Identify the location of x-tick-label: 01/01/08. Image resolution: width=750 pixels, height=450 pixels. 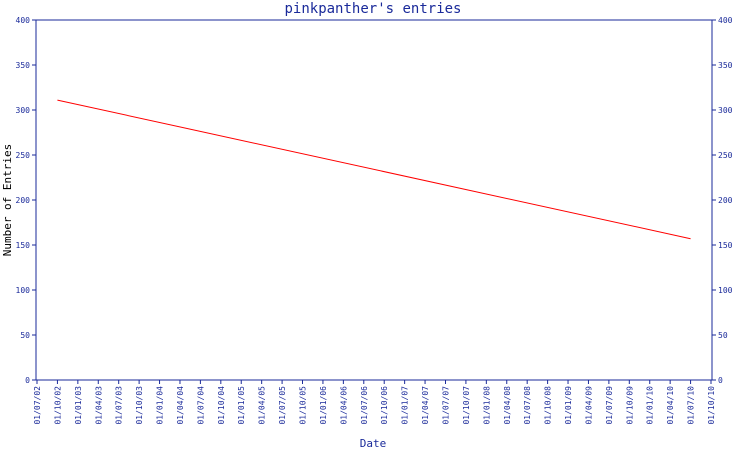
(486, 405).